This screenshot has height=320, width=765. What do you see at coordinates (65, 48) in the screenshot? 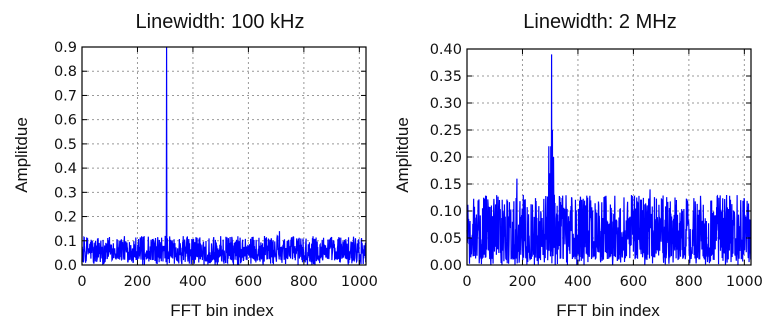
I see `y-tick-label: 0.9` at bounding box center [65, 48].